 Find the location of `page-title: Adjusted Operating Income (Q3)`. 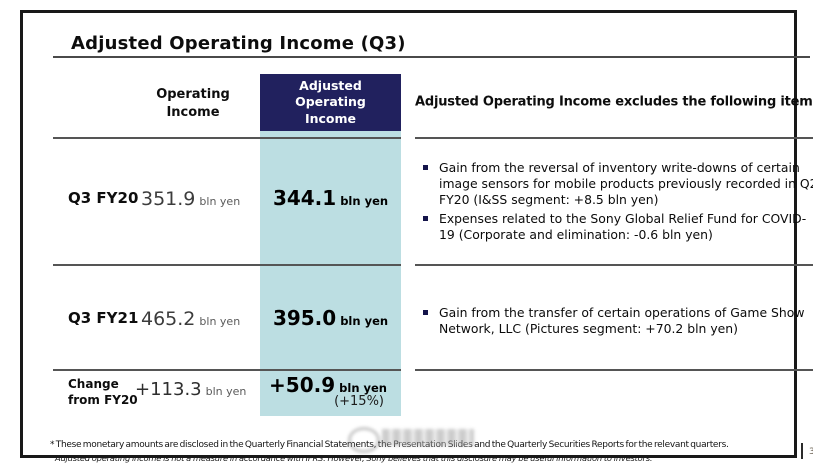

page-title: Adjusted Operating Income (Q3) is located at coordinates (238, 43).